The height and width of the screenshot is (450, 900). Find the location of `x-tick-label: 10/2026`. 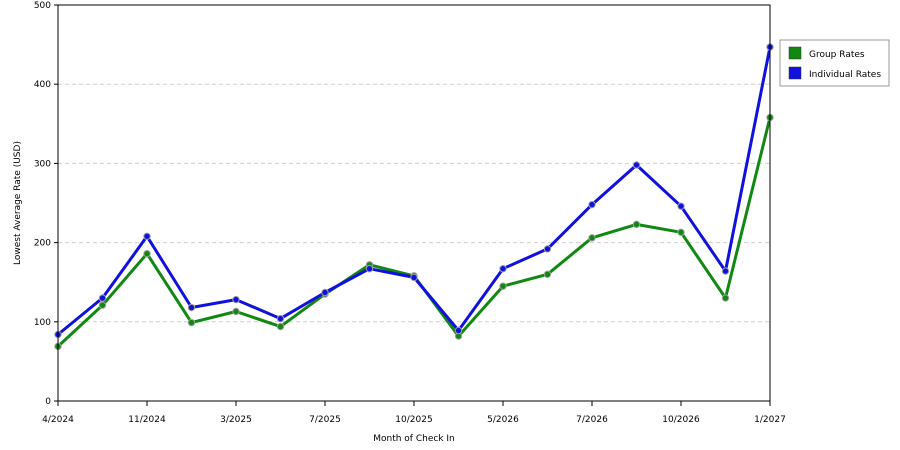

x-tick-label: 10/2026 is located at coordinates (681, 420).